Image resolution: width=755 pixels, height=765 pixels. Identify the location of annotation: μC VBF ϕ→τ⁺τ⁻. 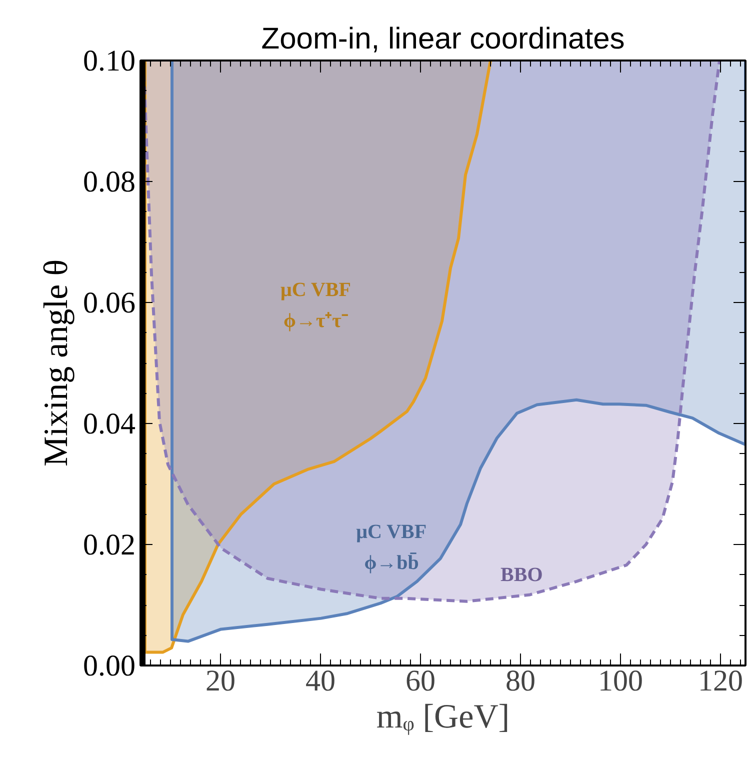
(315, 305).